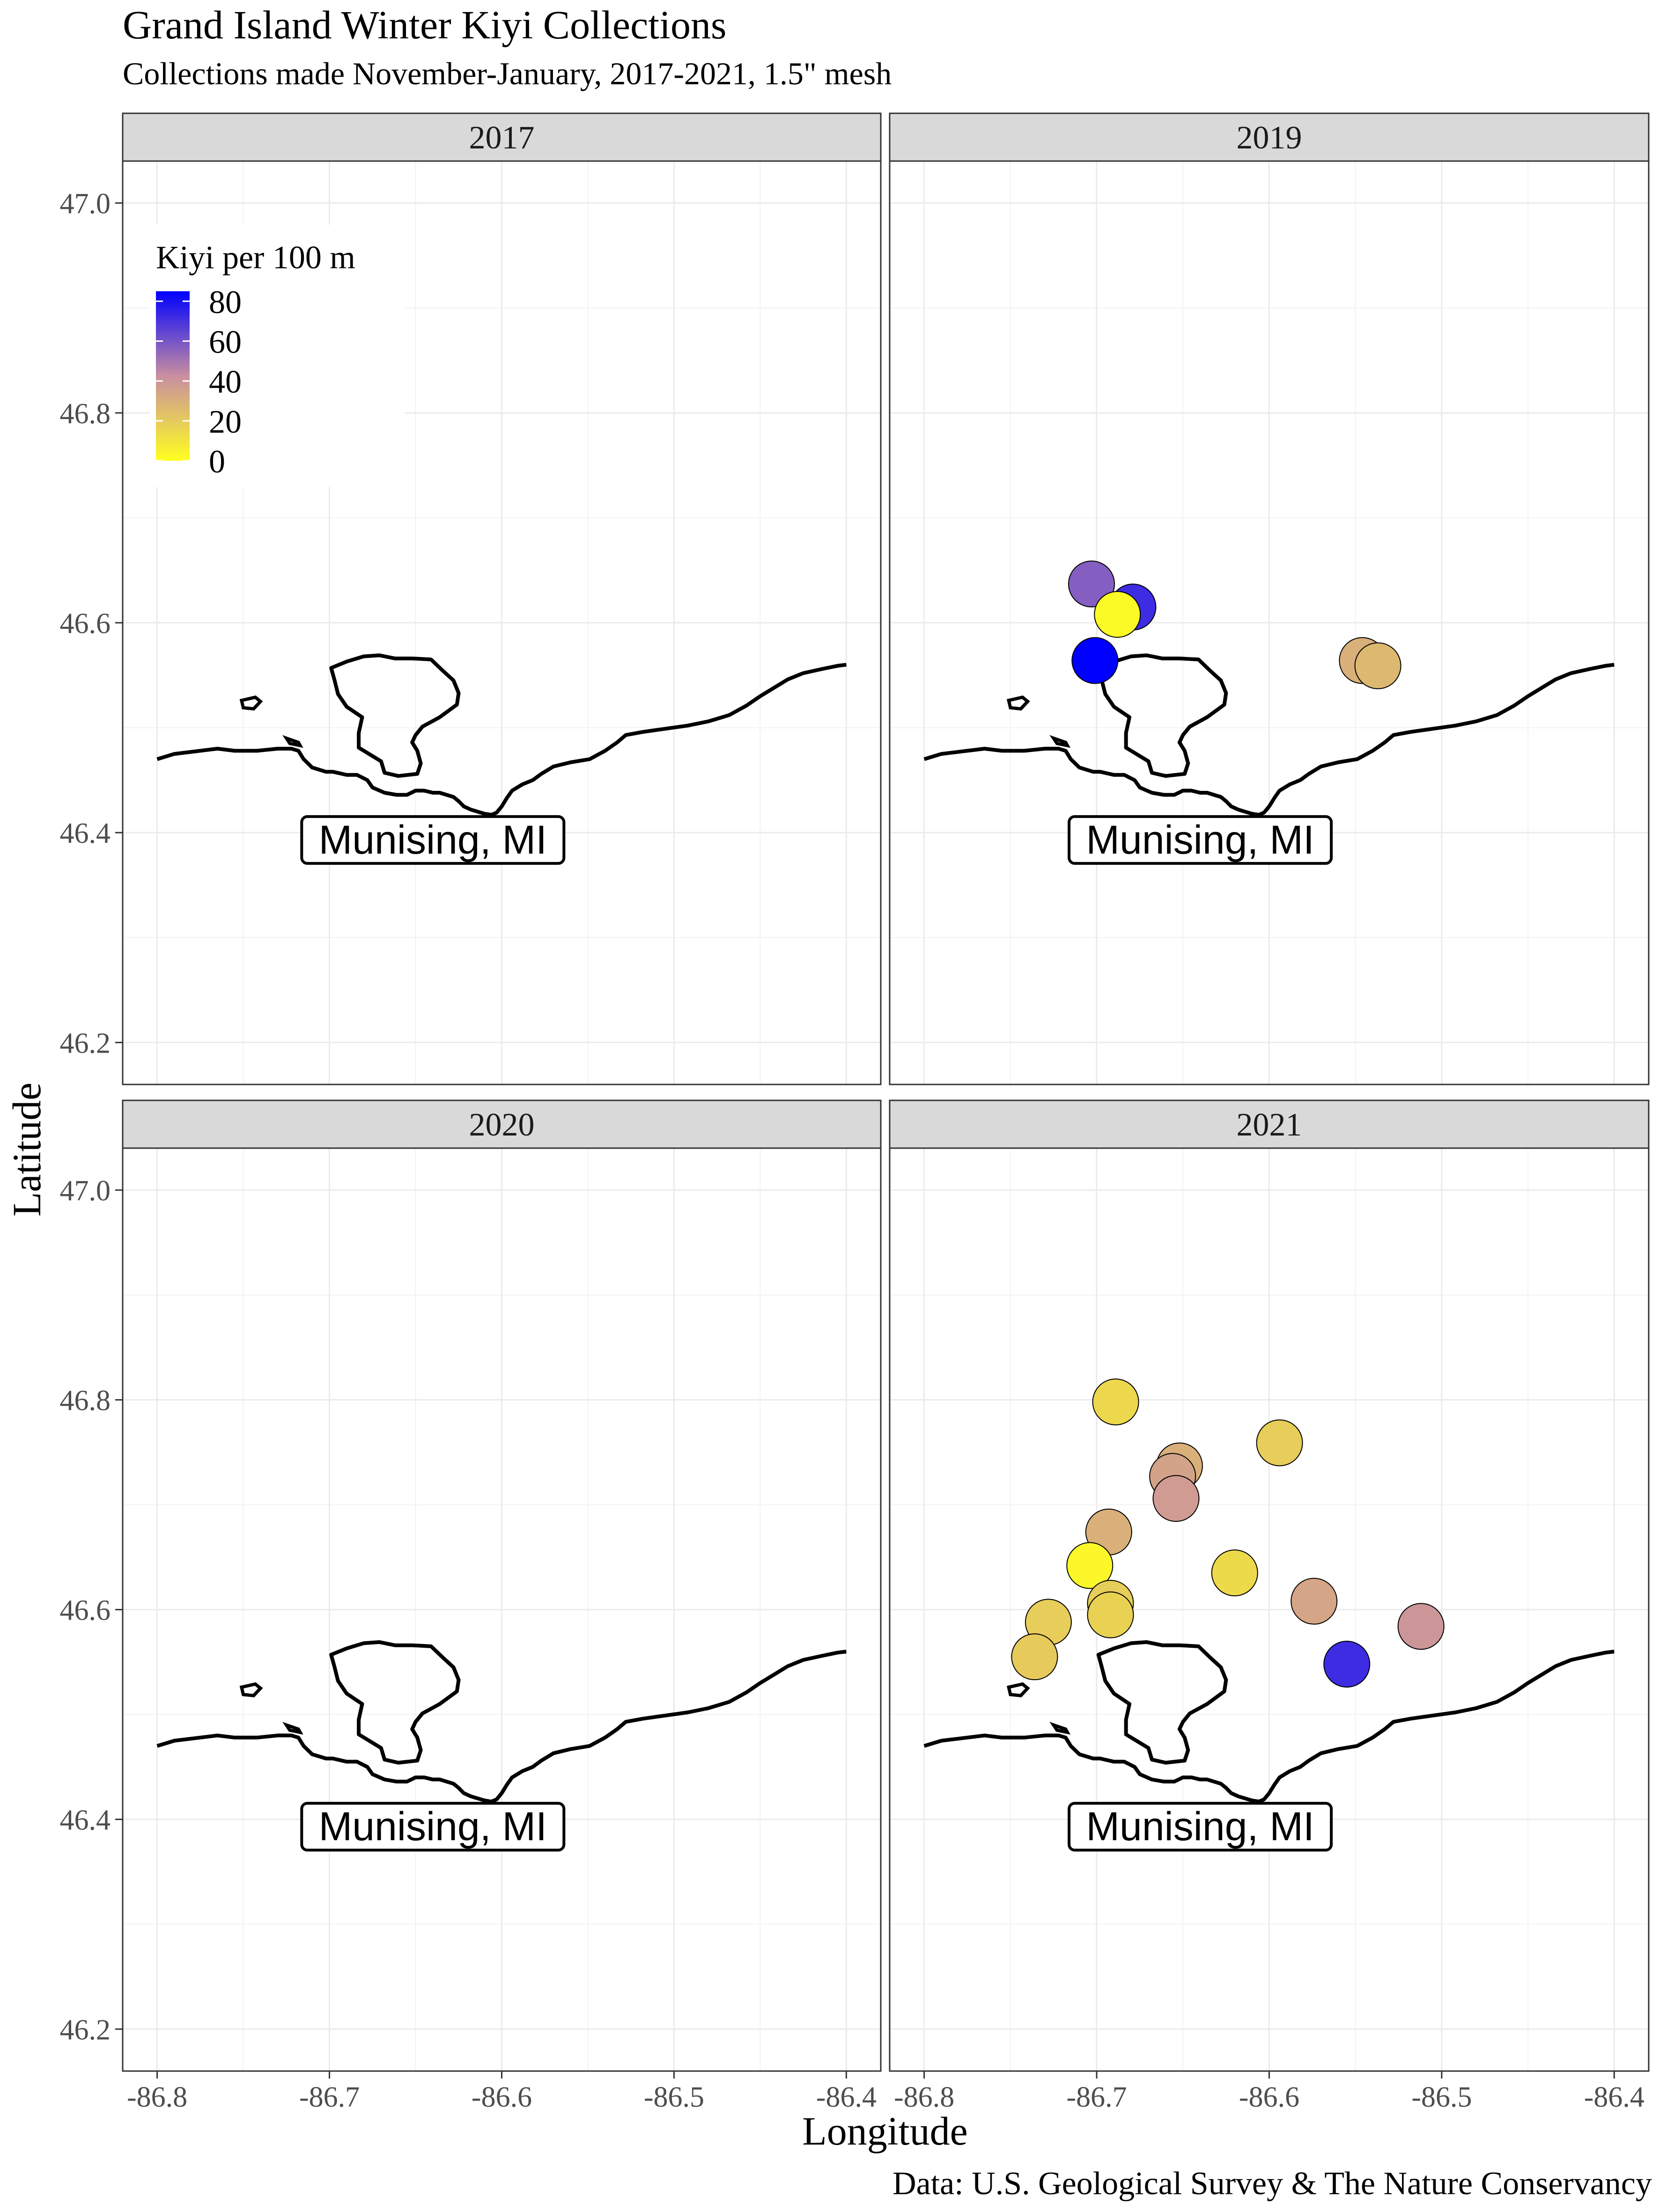 This screenshot has height=2212, width=1659. I want to click on facet-strip-label: 2019, so click(1269, 138).